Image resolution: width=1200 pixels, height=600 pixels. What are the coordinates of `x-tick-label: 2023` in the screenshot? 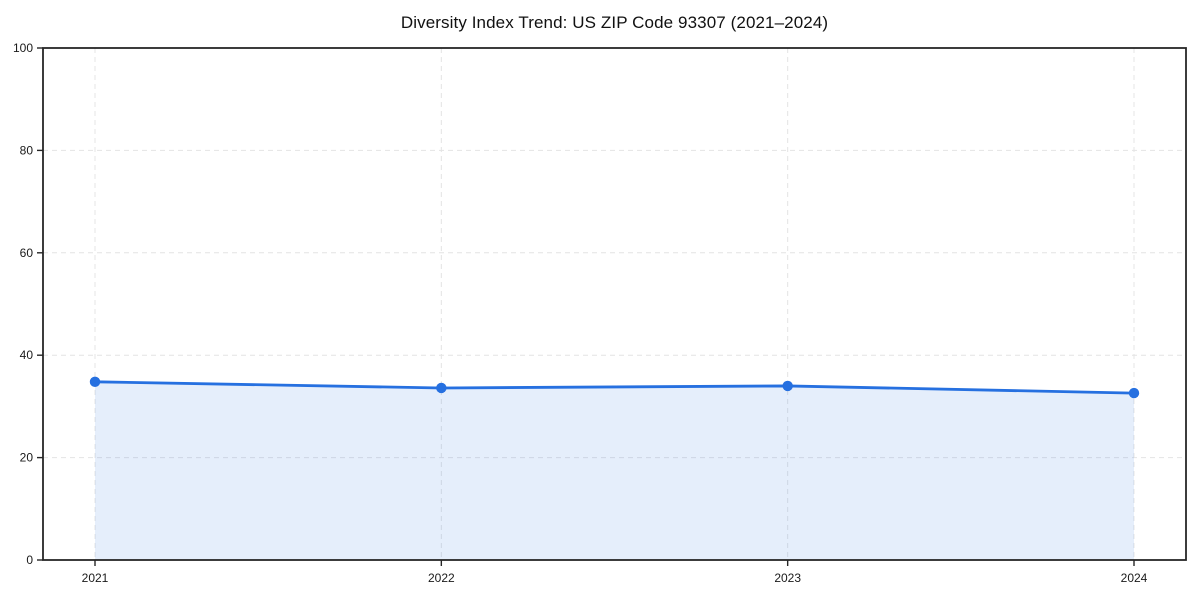 It's located at (787, 578).